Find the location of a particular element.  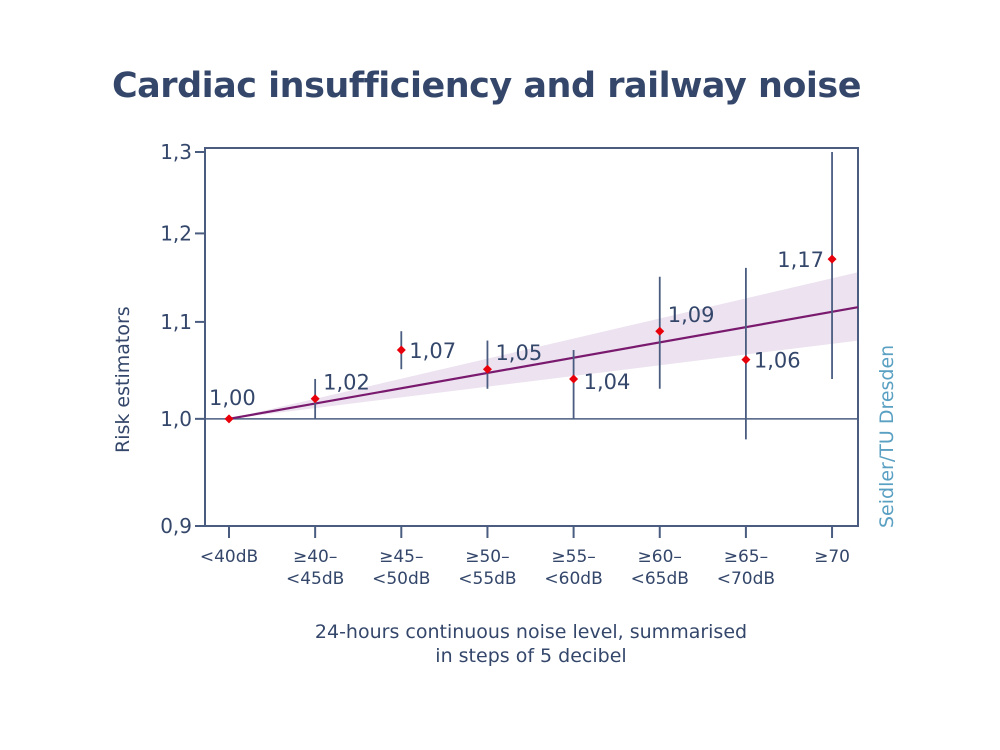

x-tick-label: ≥55– is located at coordinates (573, 557).